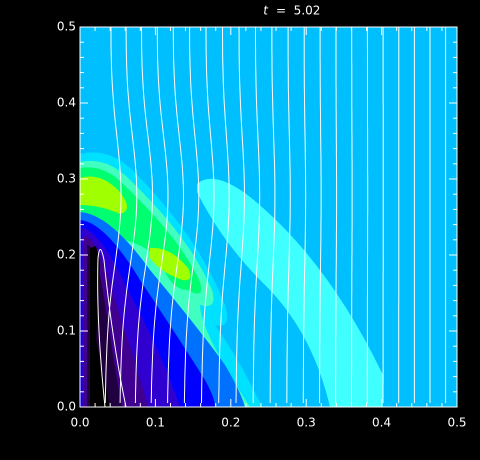 The height and width of the screenshot is (460, 480). I want to click on y-tick-label: 0.0, so click(66, 407).